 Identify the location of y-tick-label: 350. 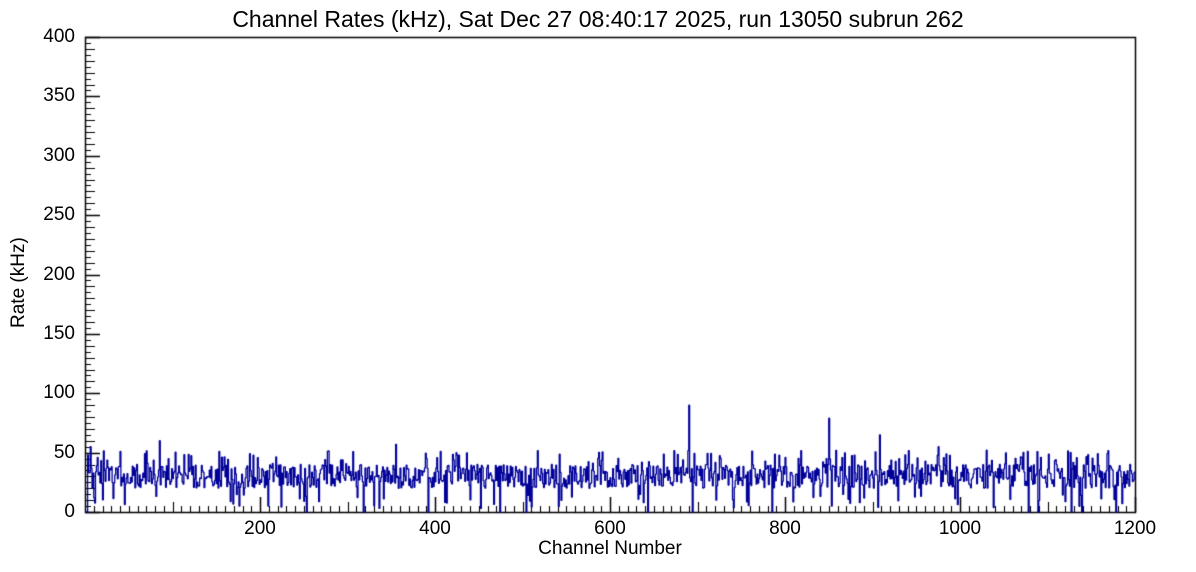
(59, 96).